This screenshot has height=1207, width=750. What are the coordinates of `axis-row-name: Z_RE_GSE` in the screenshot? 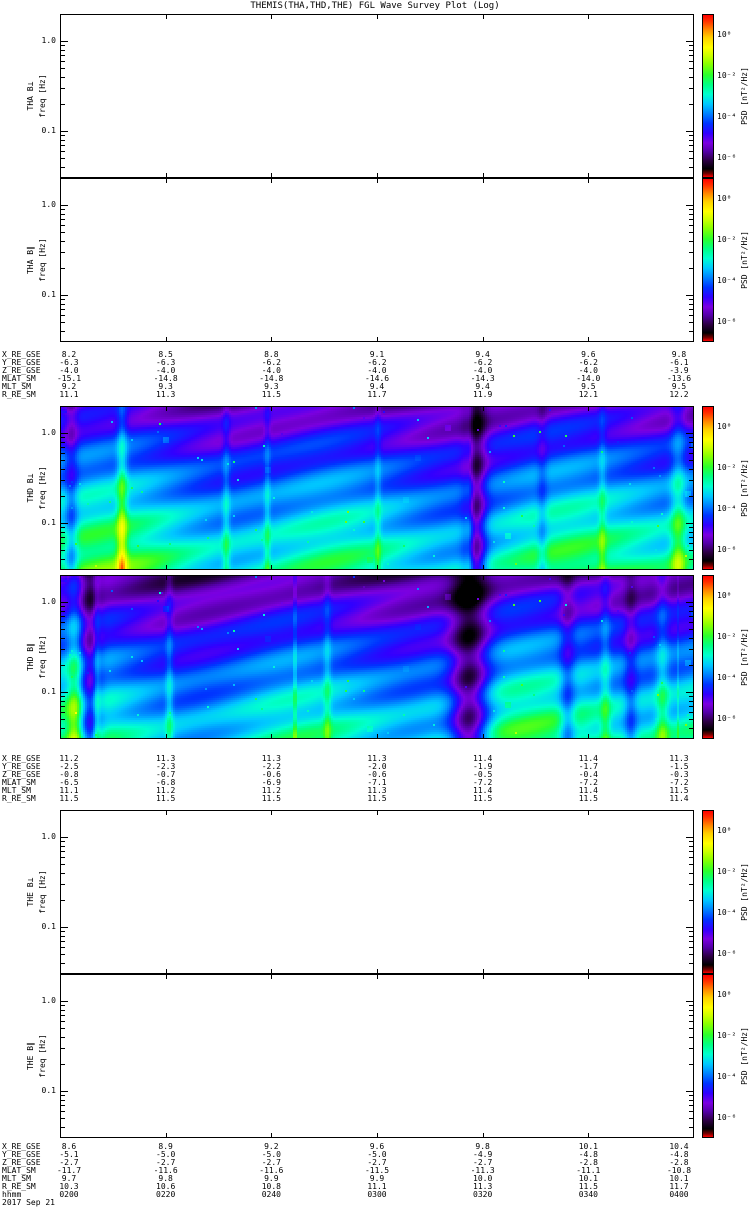 It's located at (21, 1162).